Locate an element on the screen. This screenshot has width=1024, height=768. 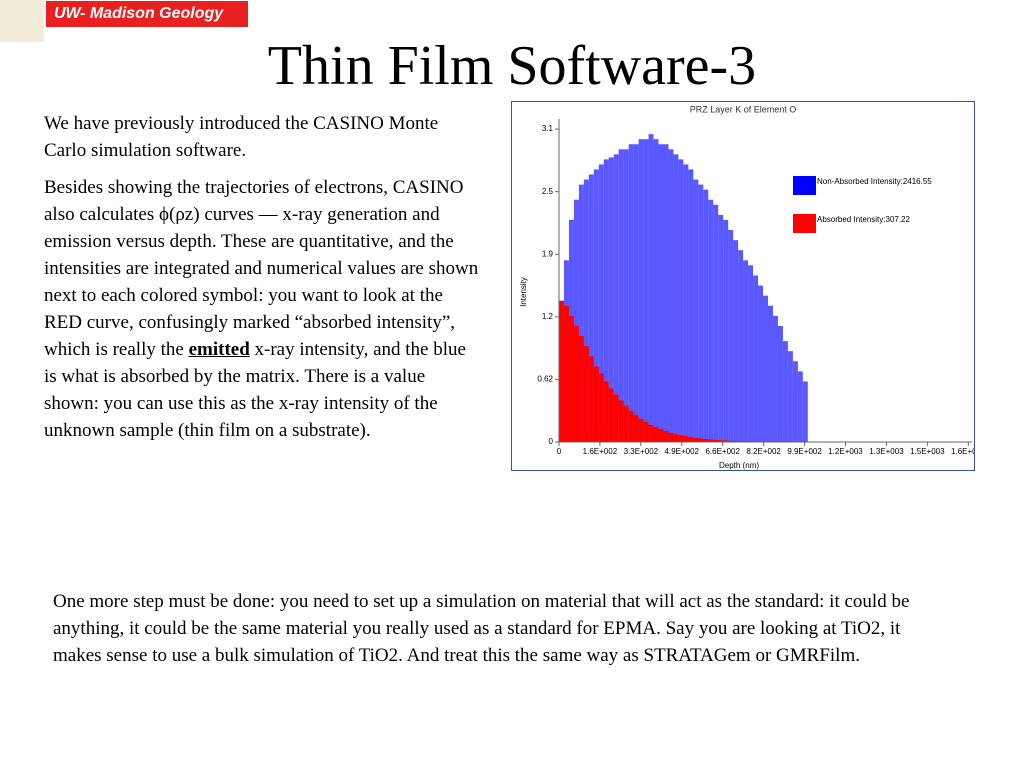
x-axis-label: Depth (nm) is located at coordinates (739, 465).